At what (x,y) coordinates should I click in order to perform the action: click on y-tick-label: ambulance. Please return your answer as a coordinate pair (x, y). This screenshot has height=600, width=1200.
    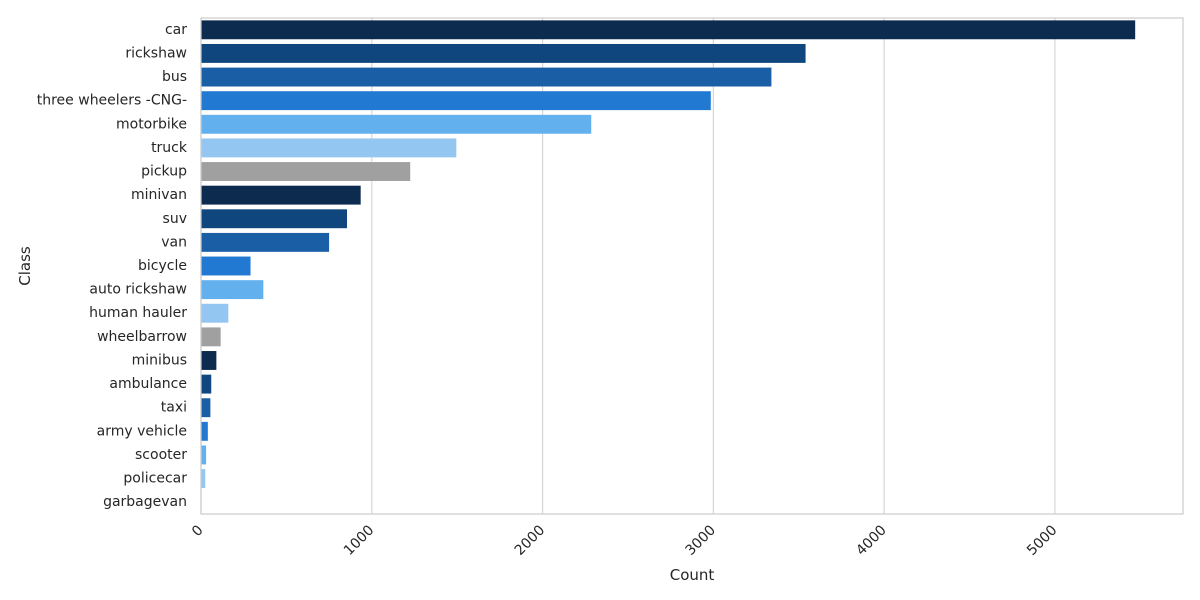
    Looking at the image, I should click on (148, 384).